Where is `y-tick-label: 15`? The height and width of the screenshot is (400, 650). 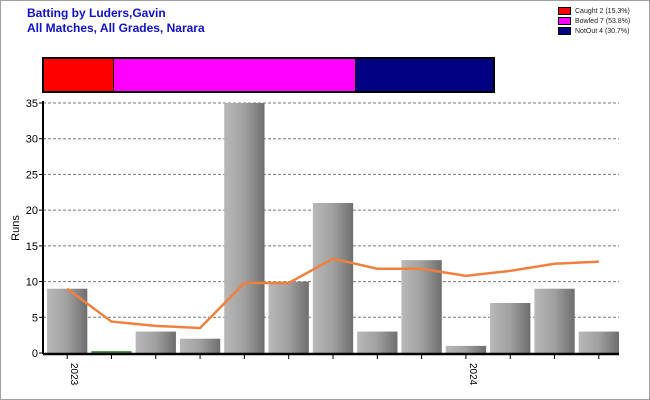
y-tick-label: 15 is located at coordinates (32, 247).